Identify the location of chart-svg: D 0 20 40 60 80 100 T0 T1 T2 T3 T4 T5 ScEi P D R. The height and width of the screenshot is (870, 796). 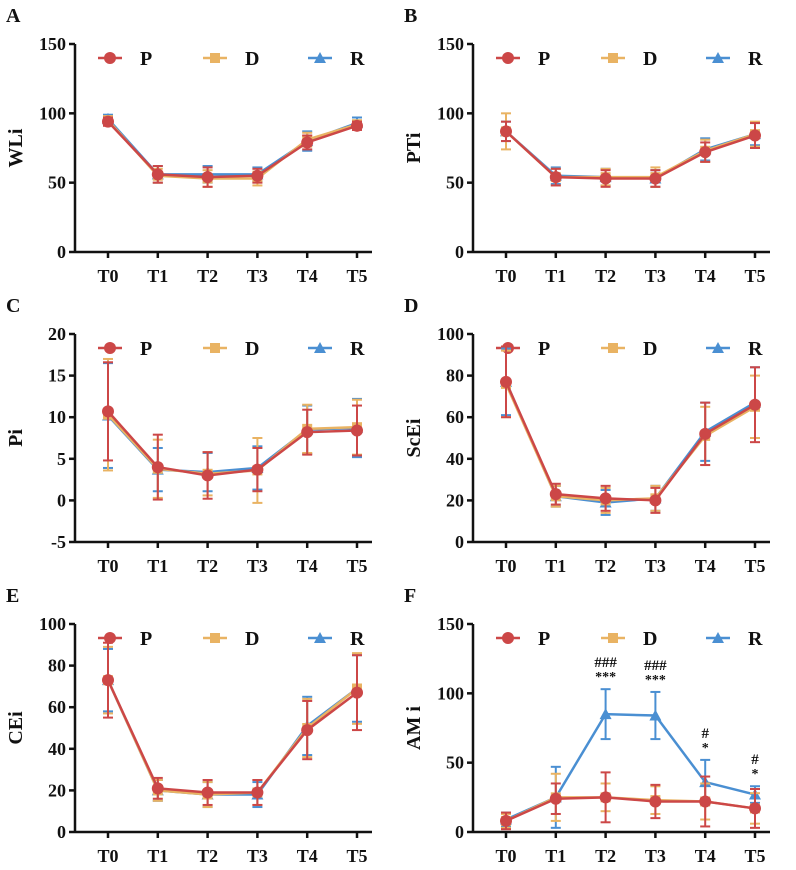
(586, 435).